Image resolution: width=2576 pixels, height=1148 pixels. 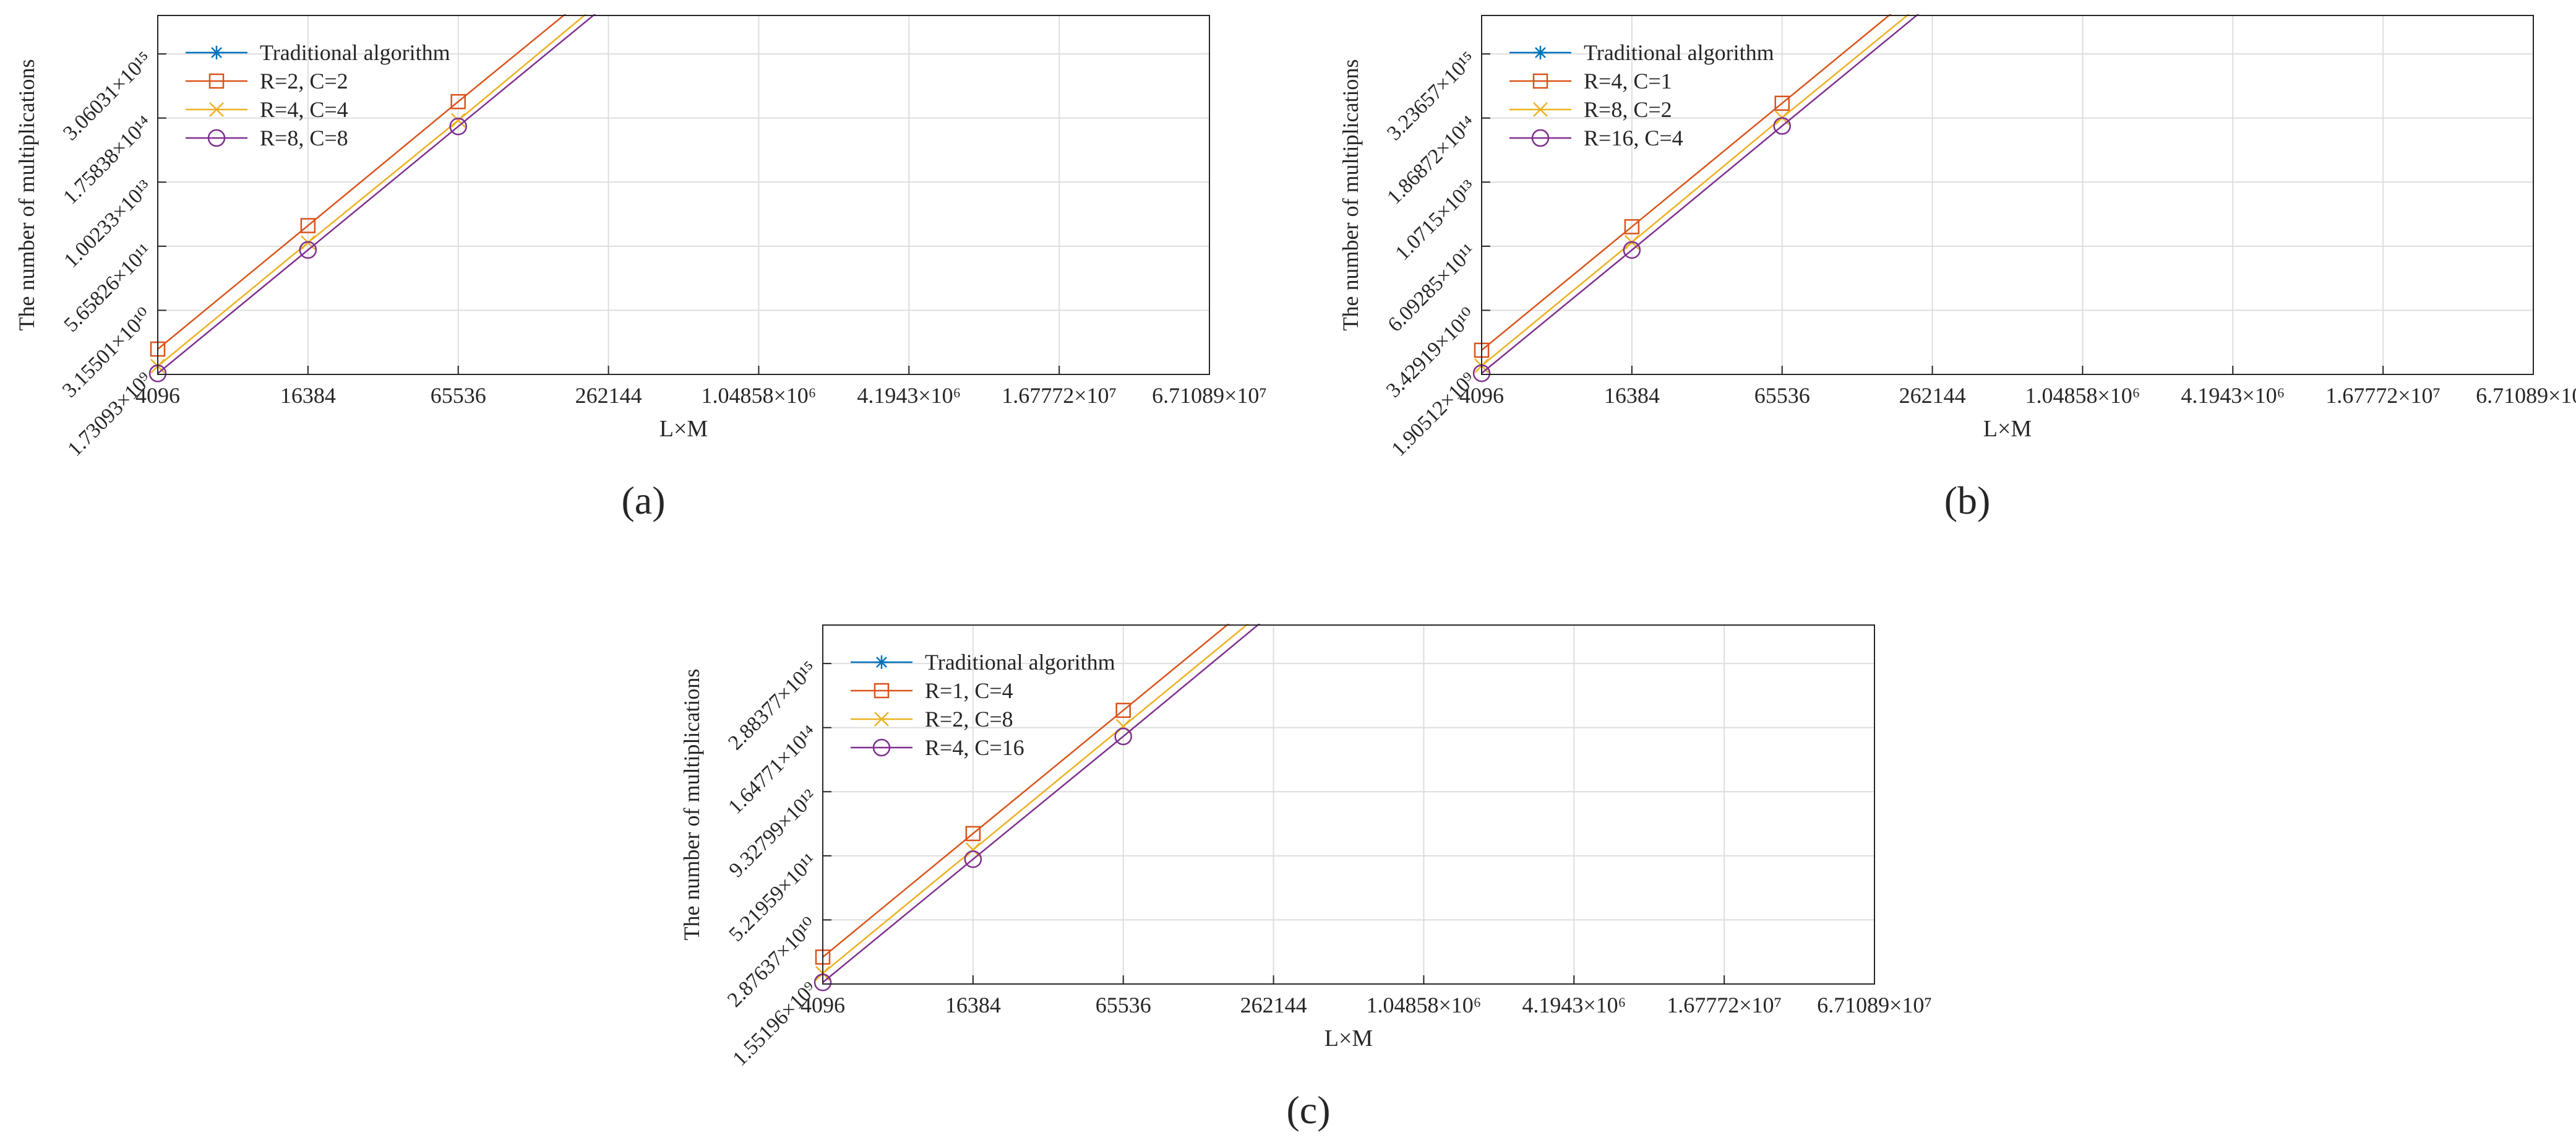 I want to click on legend-item: R=2, C=2, so click(x=267, y=81).